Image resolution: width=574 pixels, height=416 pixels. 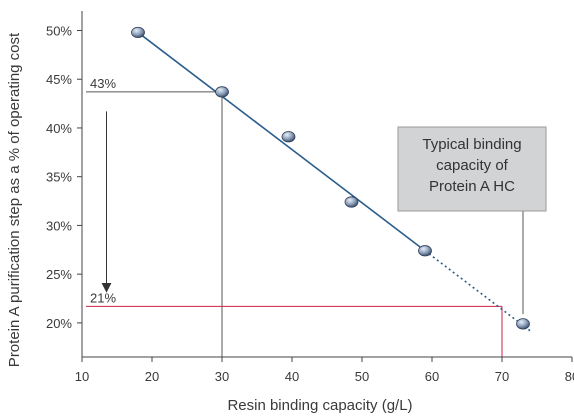 I want to click on callout-box, so click(x=472, y=169).